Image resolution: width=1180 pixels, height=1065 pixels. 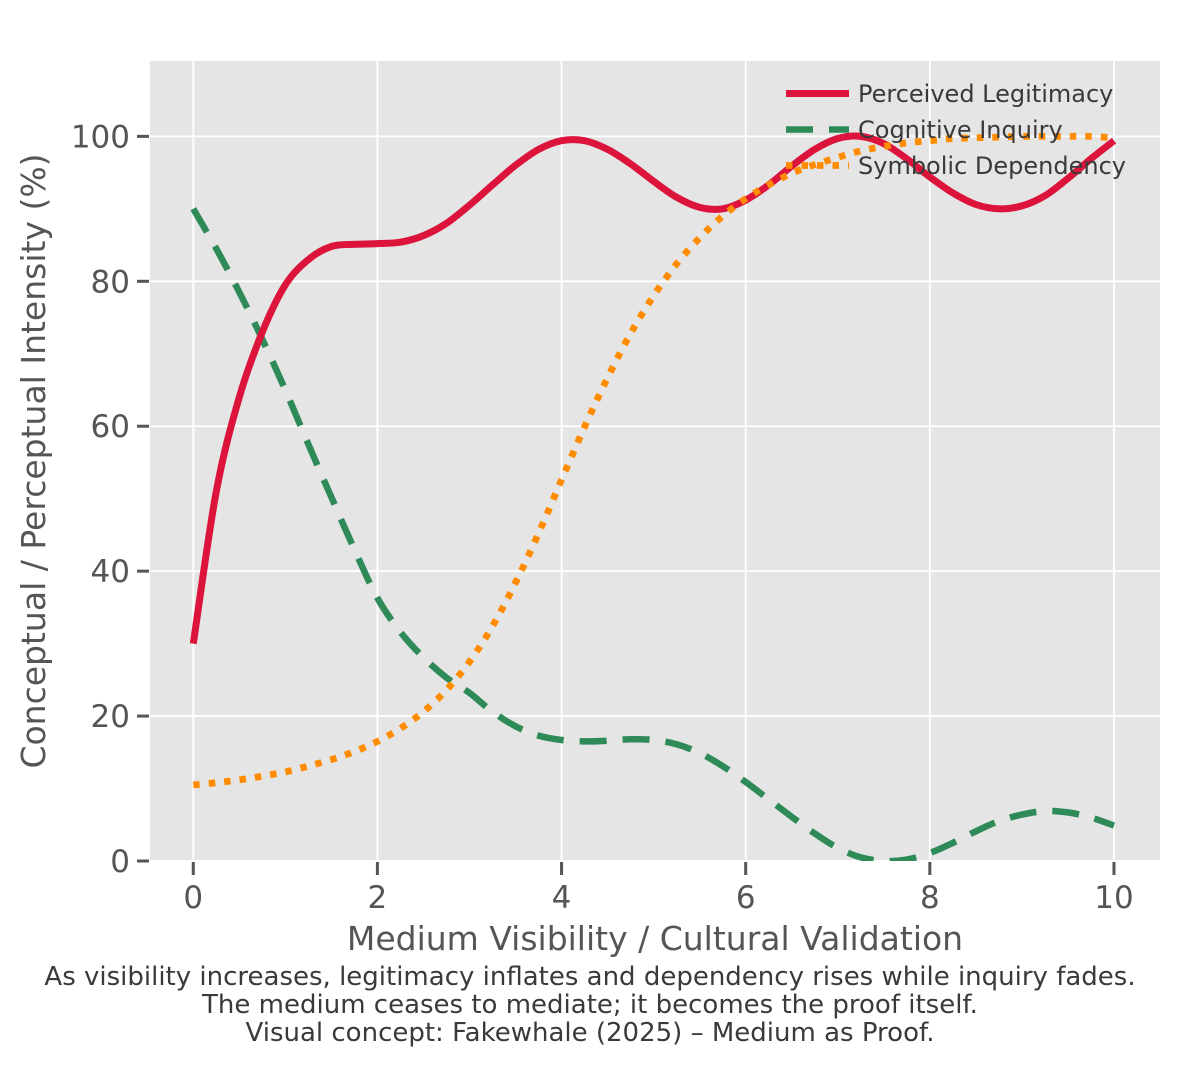 I want to click on x-tick-label: 6, so click(x=746, y=898).